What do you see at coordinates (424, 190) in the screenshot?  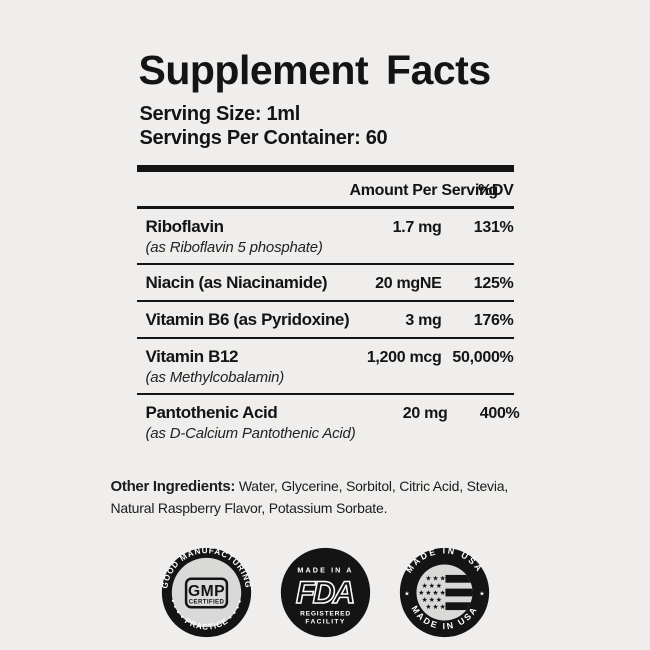 I see `column-header-amount: Amount Per Serving` at bounding box center [424, 190].